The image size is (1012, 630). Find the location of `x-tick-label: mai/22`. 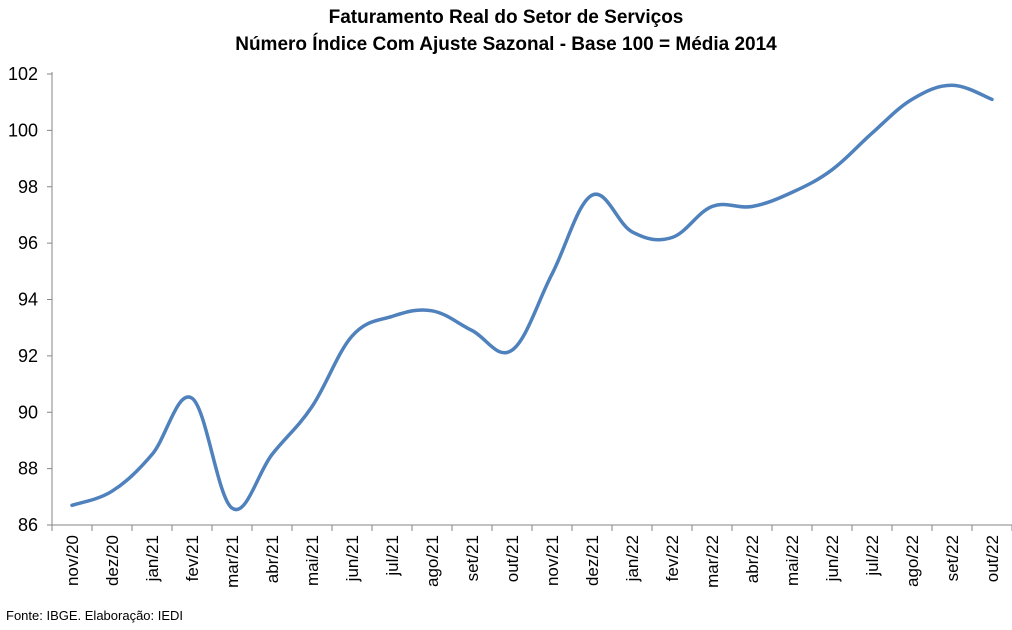

x-tick-label: mai/22 is located at coordinates (792, 560).